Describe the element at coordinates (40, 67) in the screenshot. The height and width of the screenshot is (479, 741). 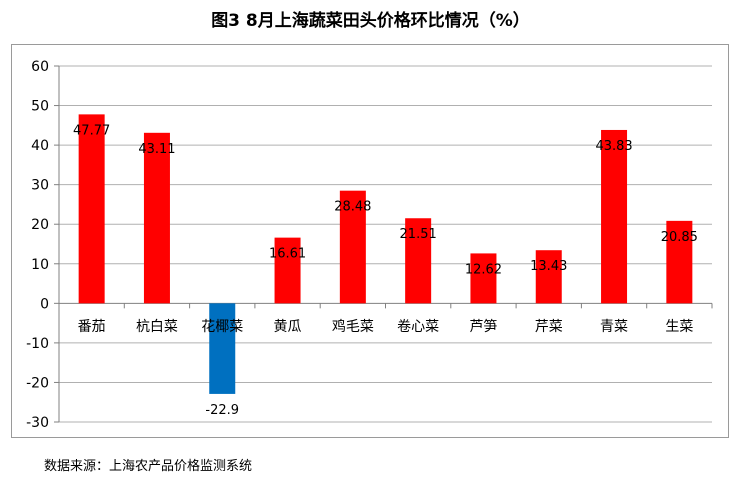
I see `y-tick-label: 60` at that location.